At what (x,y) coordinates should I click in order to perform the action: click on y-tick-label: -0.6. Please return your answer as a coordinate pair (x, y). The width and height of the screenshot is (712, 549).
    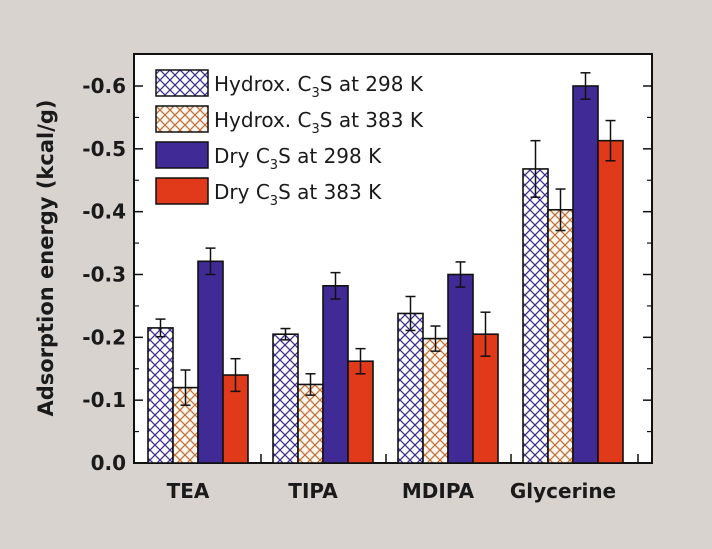
    Looking at the image, I should click on (104, 86).